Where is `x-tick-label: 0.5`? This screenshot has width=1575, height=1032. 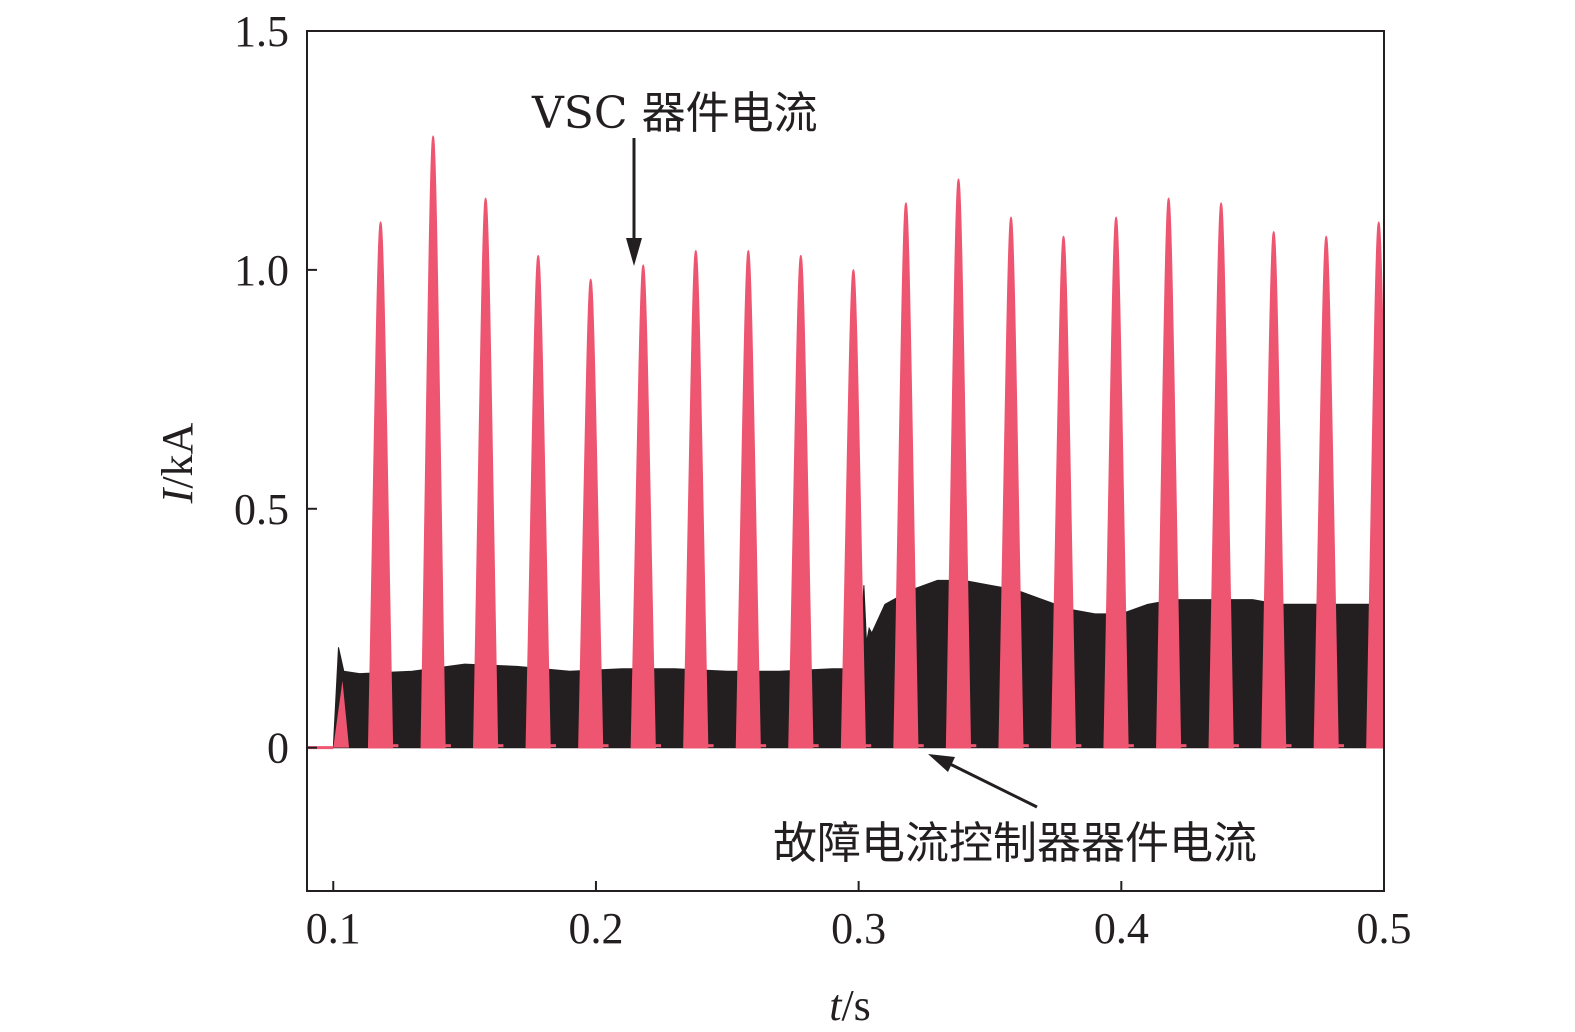 x-tick-label: 0.5 is located at coordinates (1384, 928).